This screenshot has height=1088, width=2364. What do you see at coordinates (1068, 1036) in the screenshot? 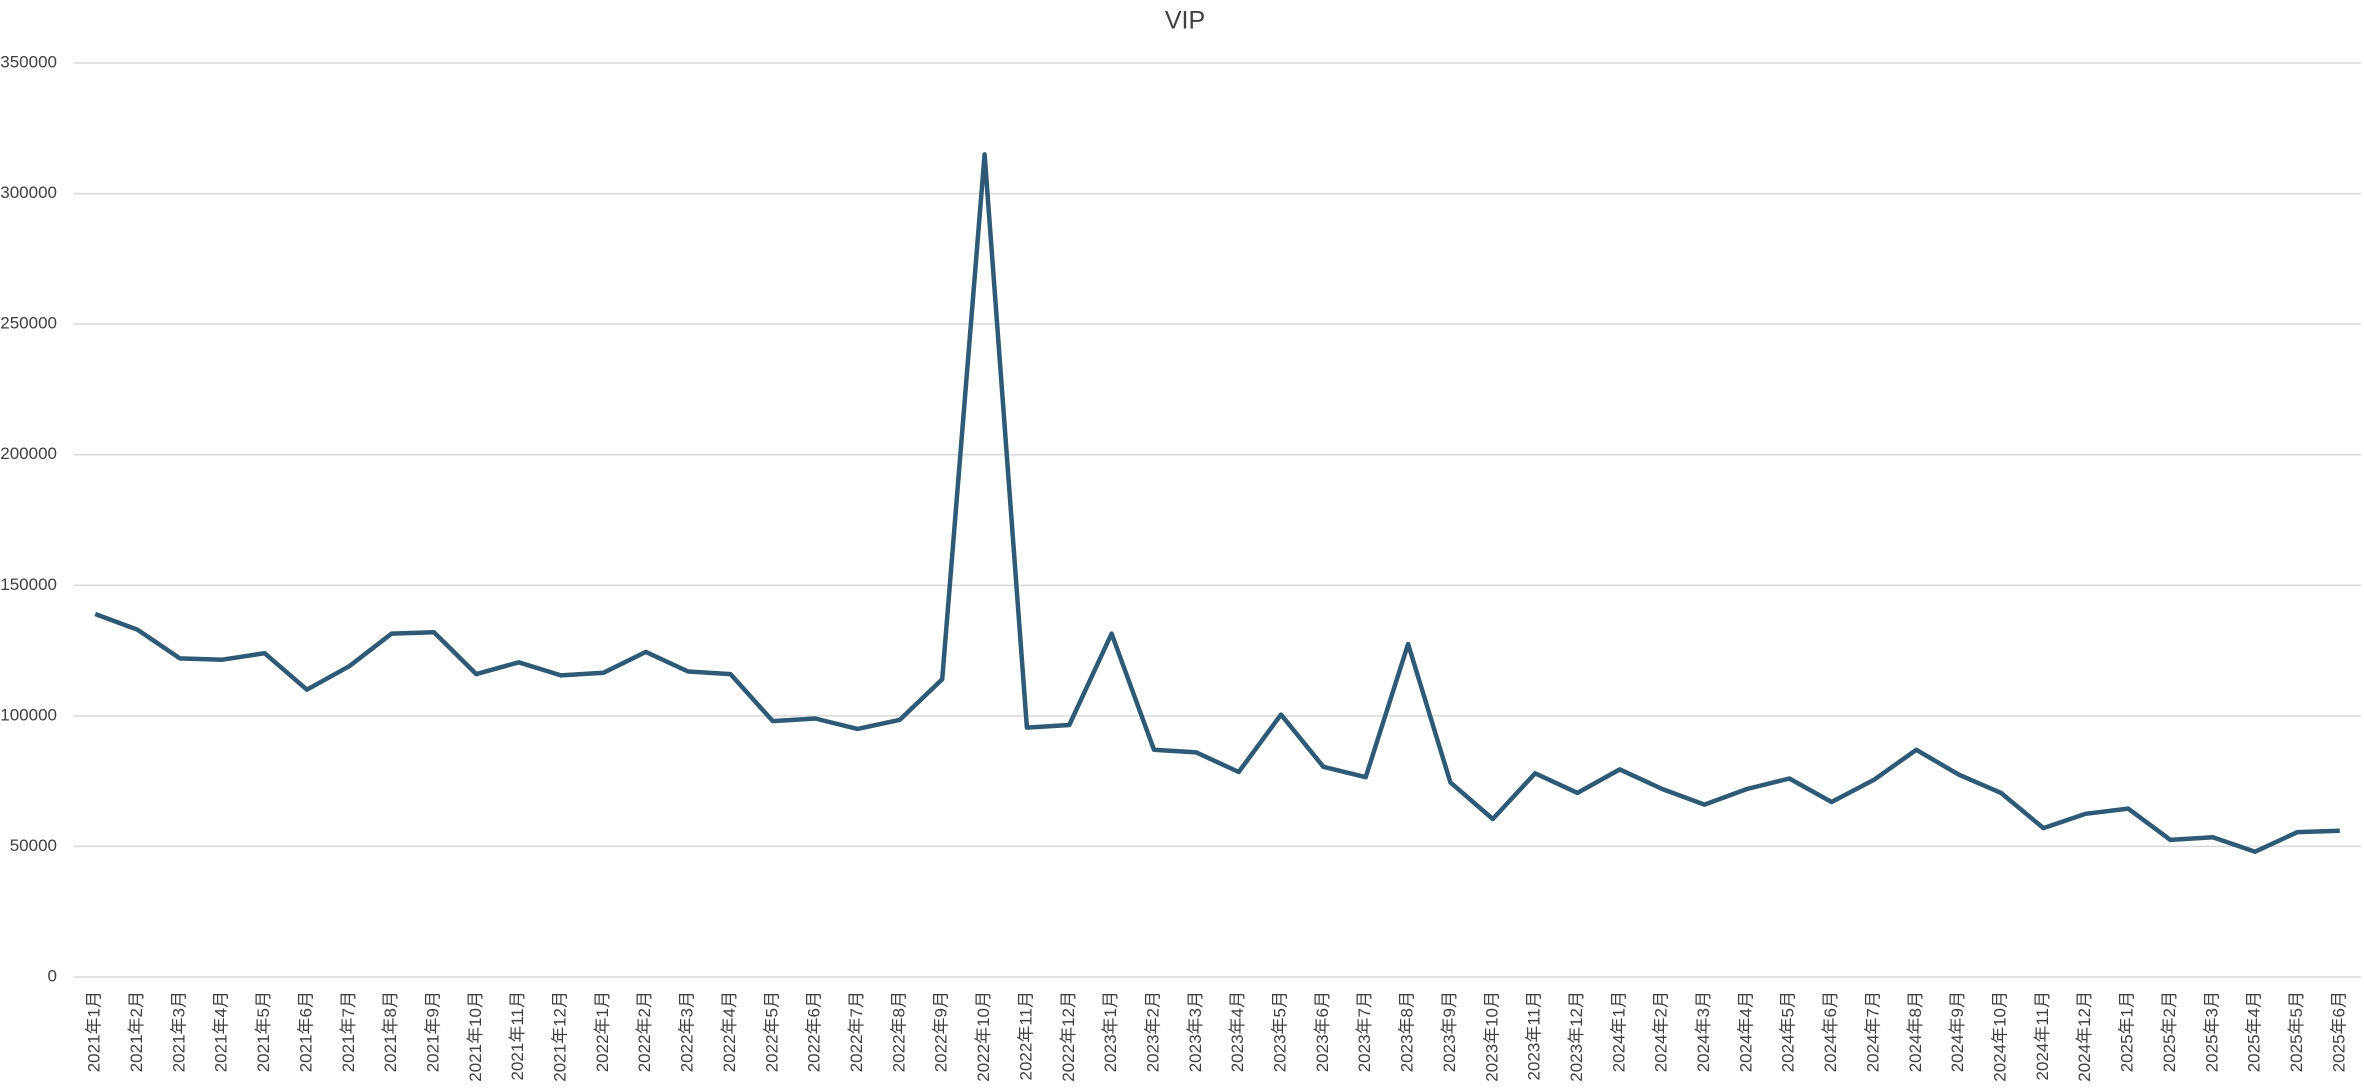
I see `x-tick-label: 2022年12月` at bounding box center [1068, 1036].